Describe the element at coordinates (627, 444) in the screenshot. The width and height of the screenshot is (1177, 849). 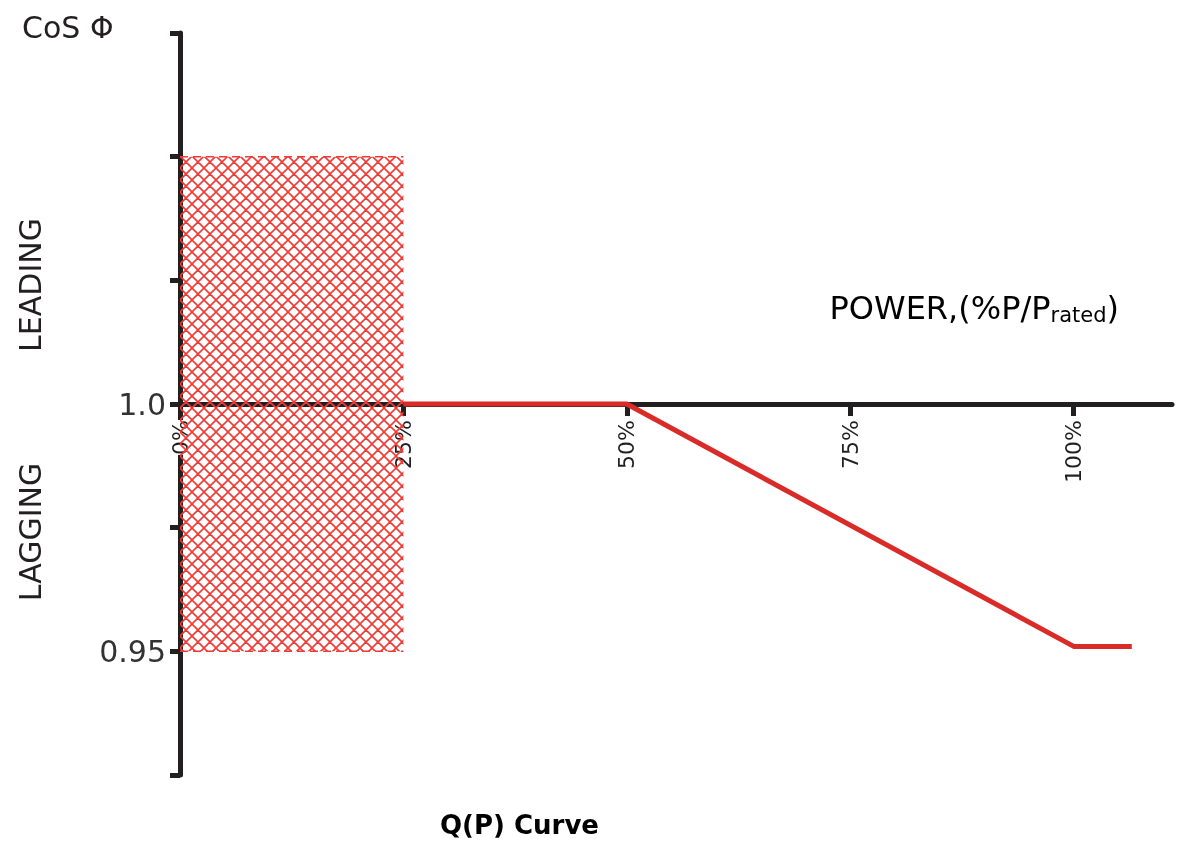
I see `x-tick-label: 50%` at that location.